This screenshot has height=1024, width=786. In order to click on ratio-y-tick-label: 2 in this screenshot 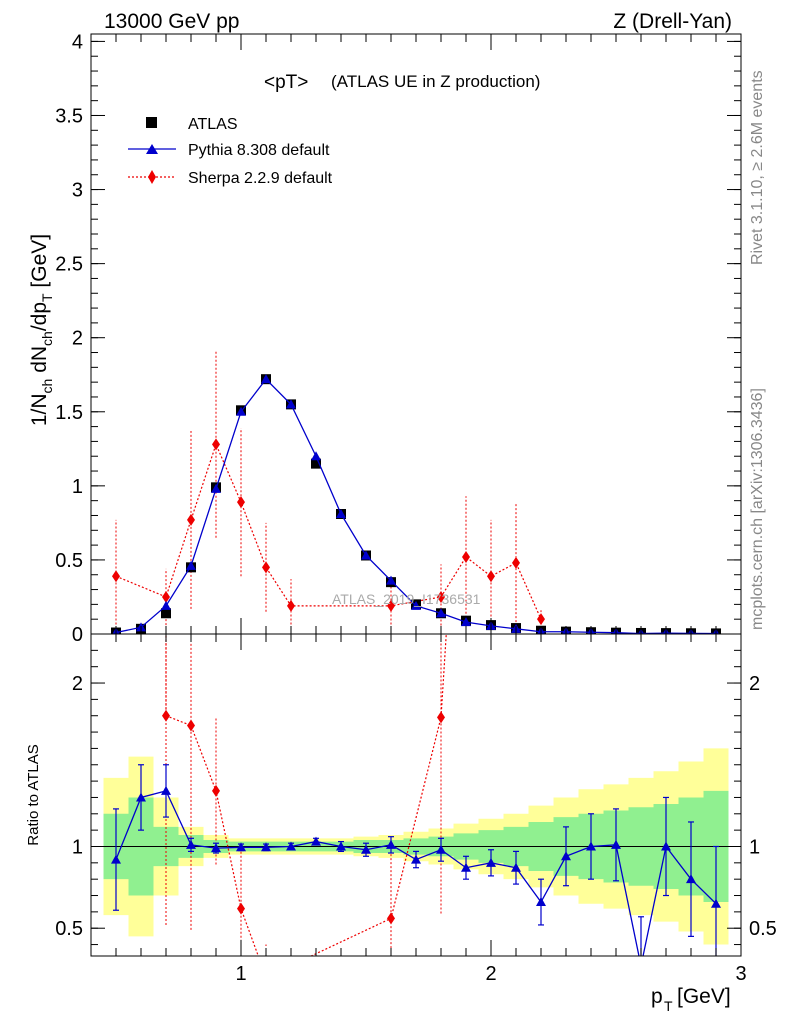, I will do `click(77, 684)`.